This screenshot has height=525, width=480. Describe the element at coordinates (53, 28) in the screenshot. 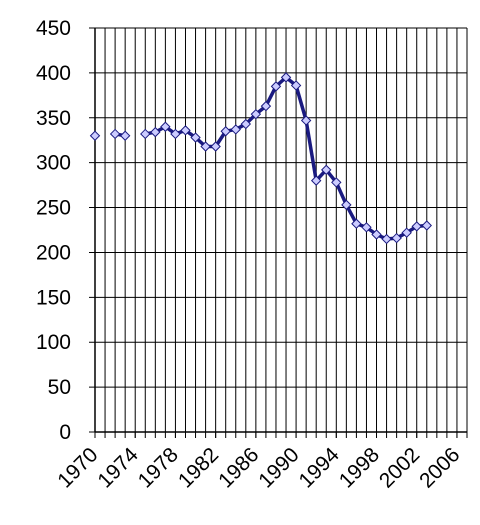

I see `y-tick-label: 450` at that location.